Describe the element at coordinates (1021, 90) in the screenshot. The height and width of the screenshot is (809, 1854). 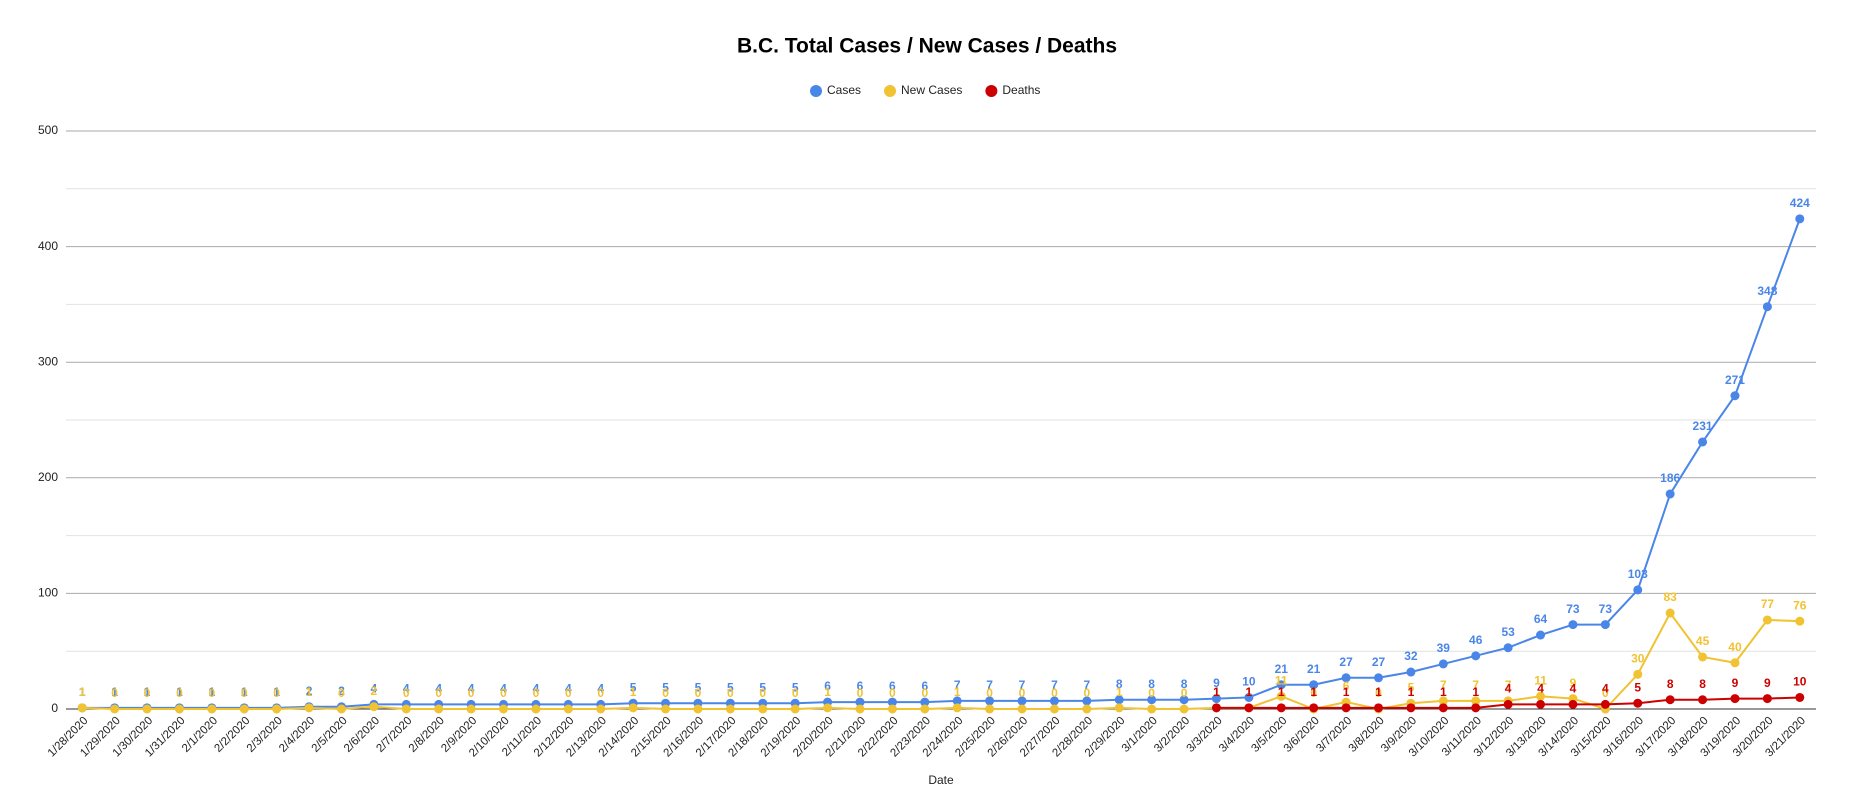
I see `legend-label: Deaths` at that location.